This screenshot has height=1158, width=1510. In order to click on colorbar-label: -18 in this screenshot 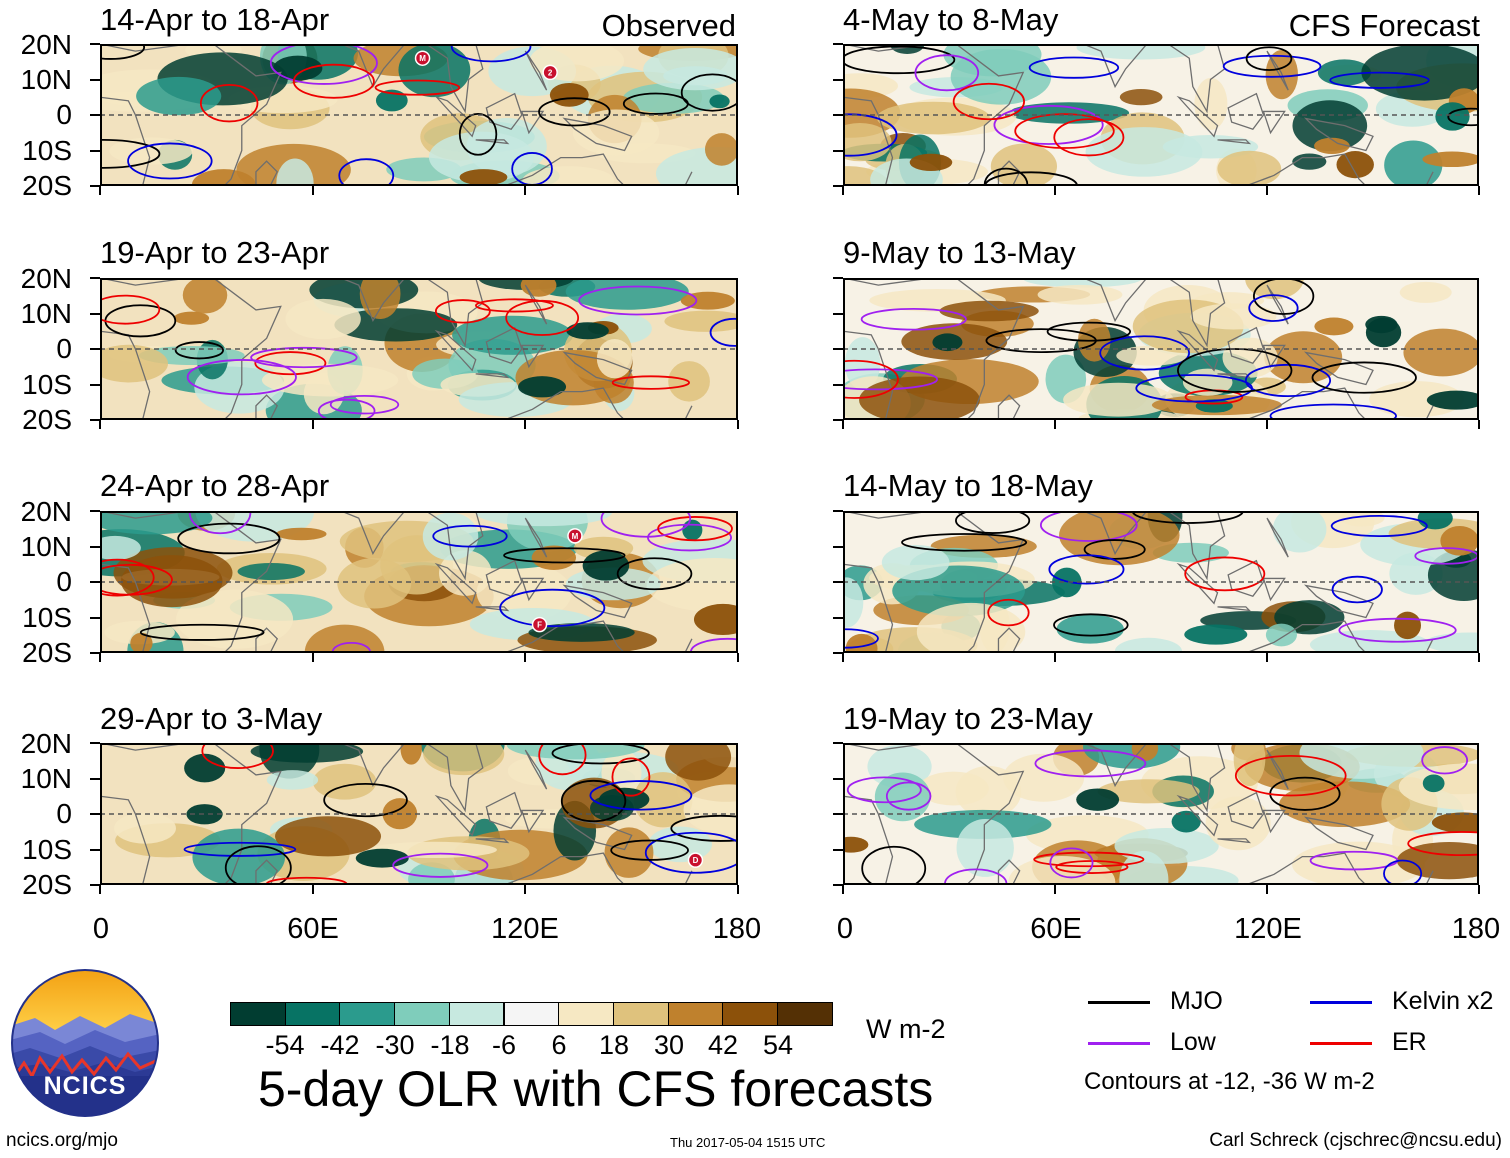, I will do `click(450, 1045)`.